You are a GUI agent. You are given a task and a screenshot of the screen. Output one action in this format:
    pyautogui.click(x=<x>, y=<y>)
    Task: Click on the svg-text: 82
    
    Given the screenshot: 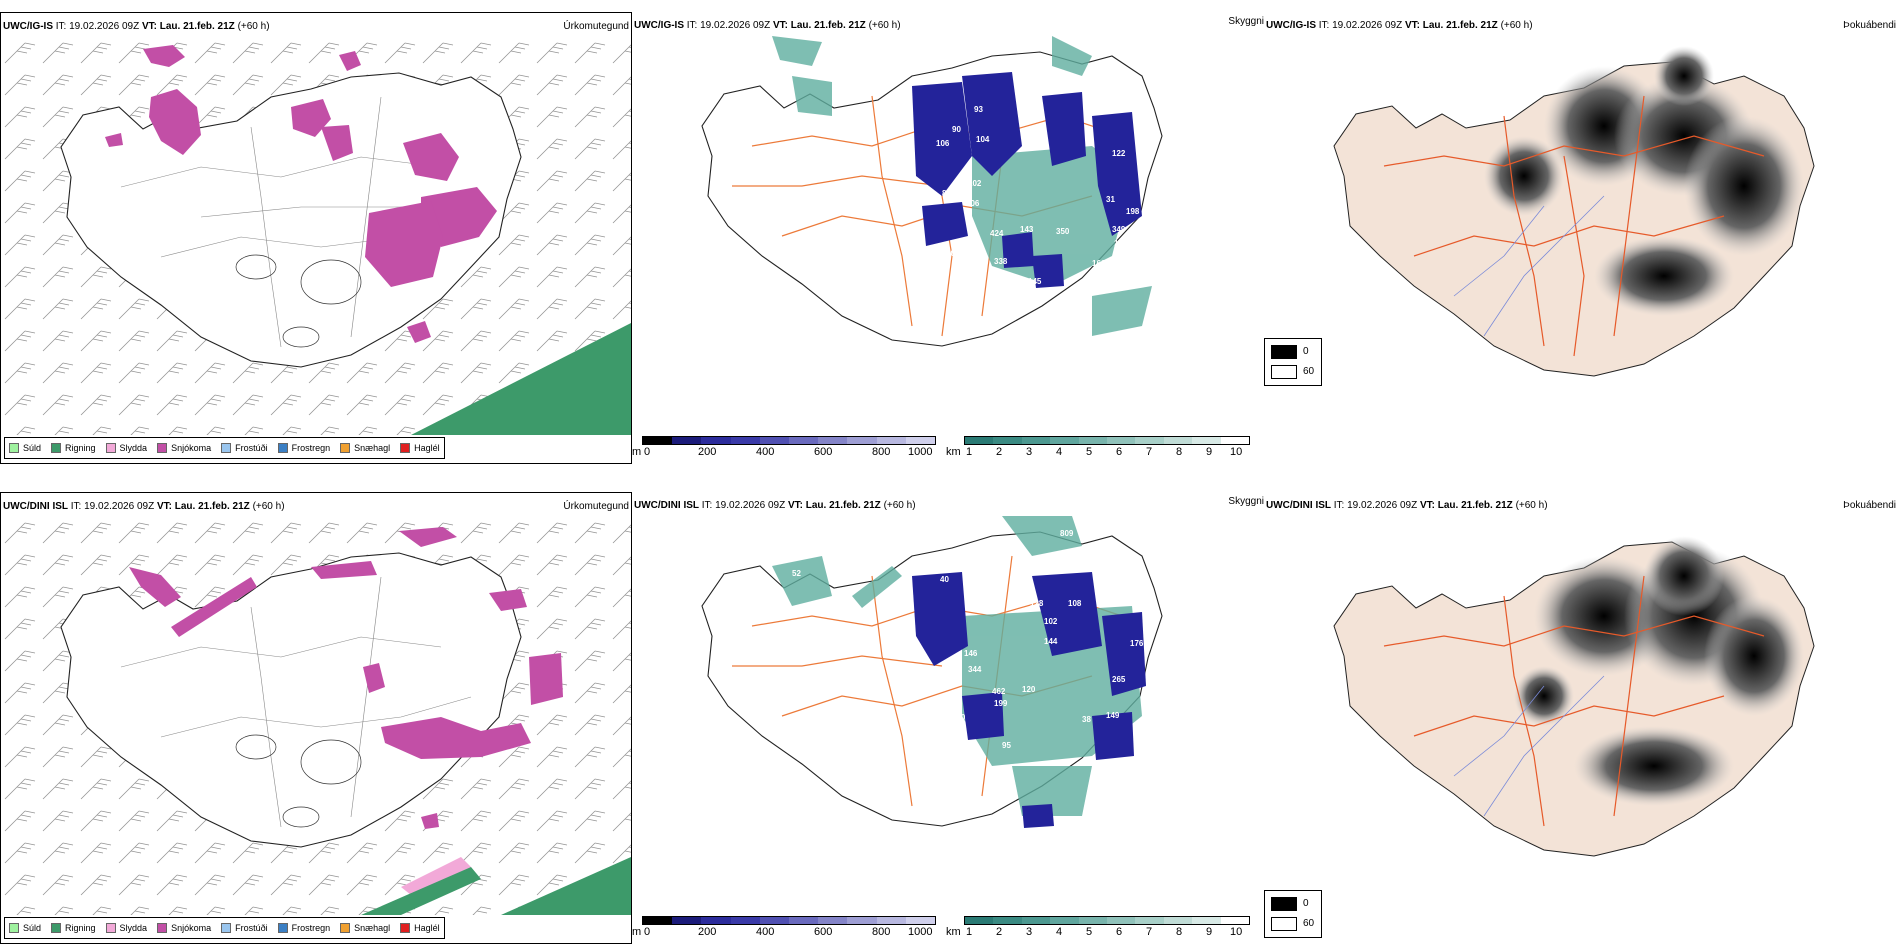 What is the action you would take?
    pyautogui.click(x=946, y=193)
    